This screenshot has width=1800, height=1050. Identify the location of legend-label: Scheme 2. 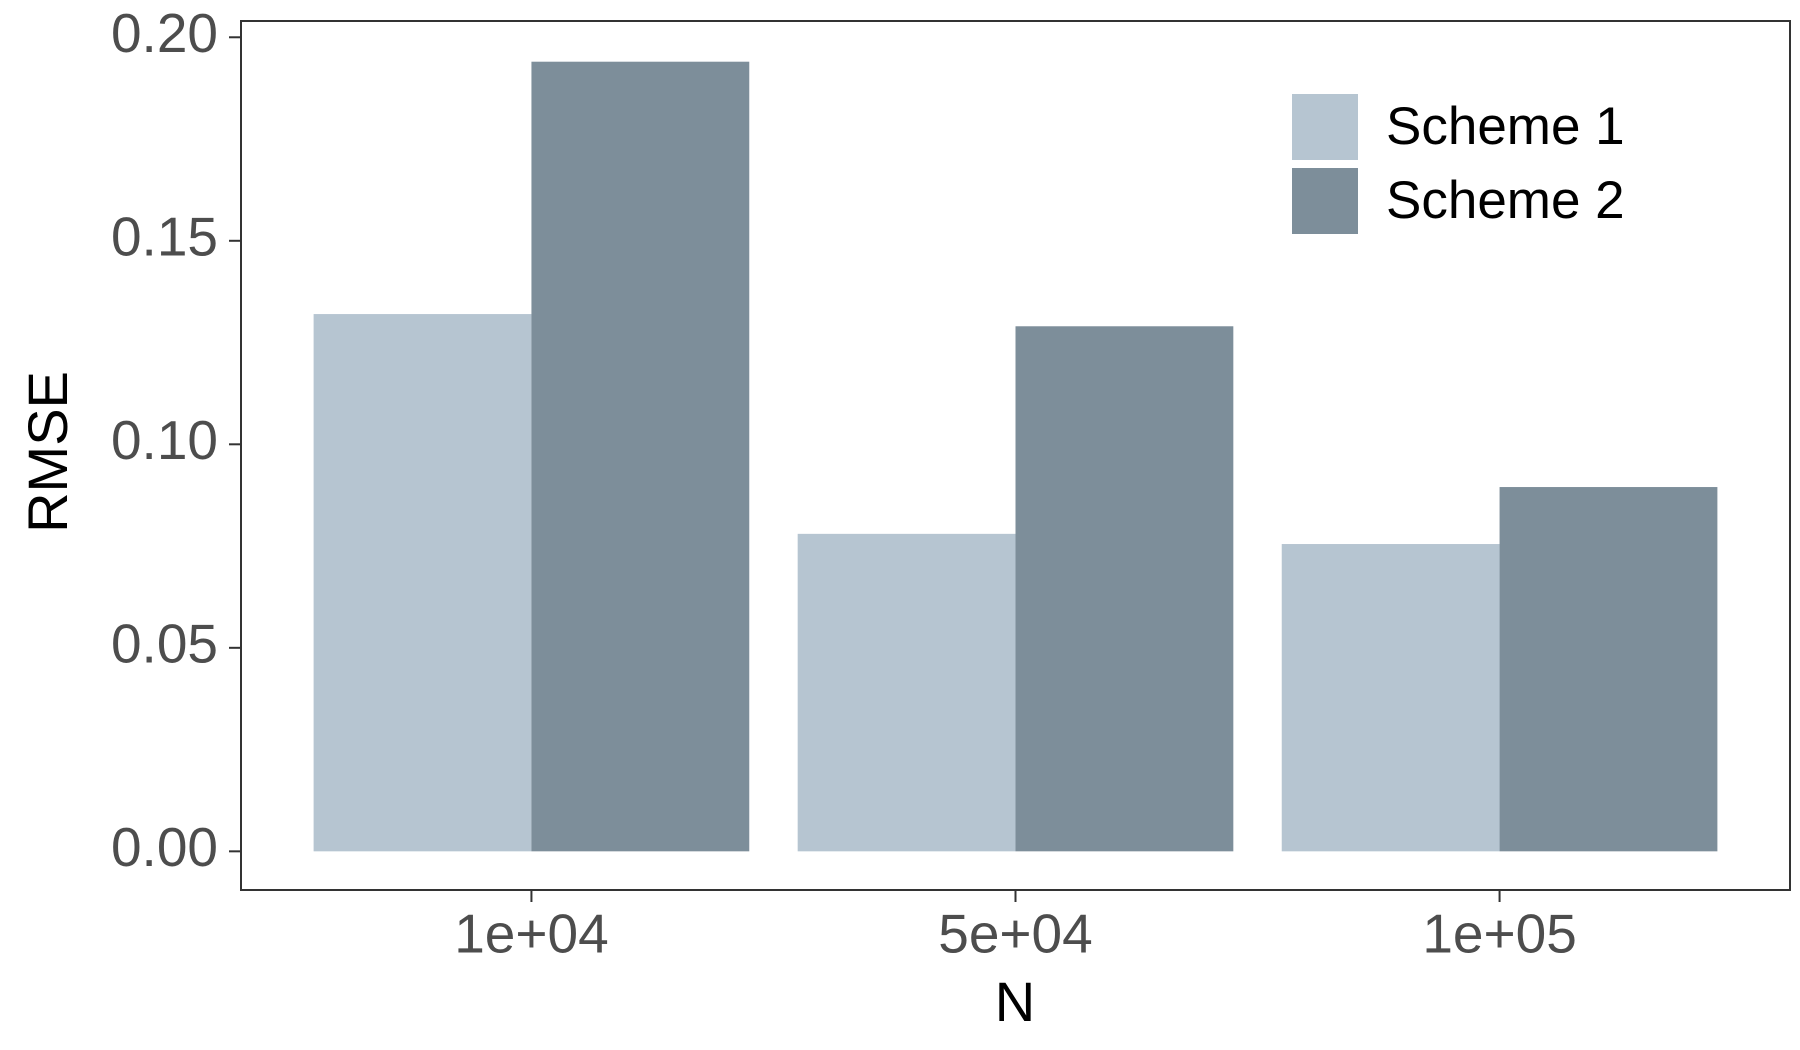
(1505, 200).